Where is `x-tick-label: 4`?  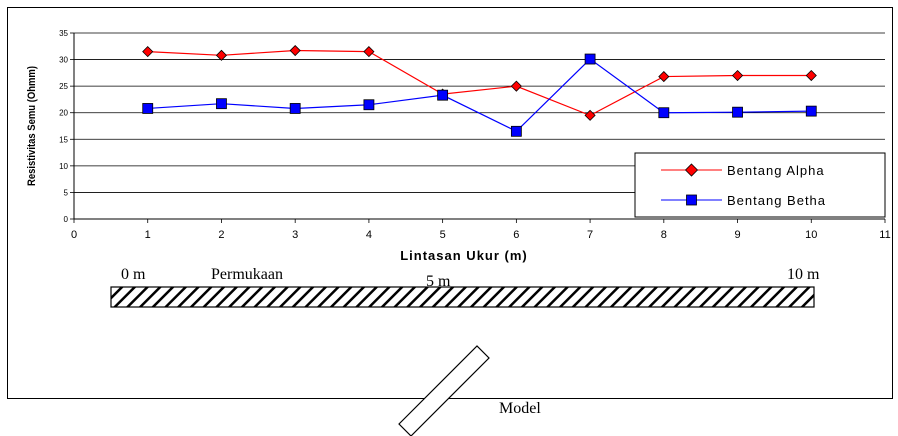
x-tick-label: 4 is located at coordinates (369, 235).